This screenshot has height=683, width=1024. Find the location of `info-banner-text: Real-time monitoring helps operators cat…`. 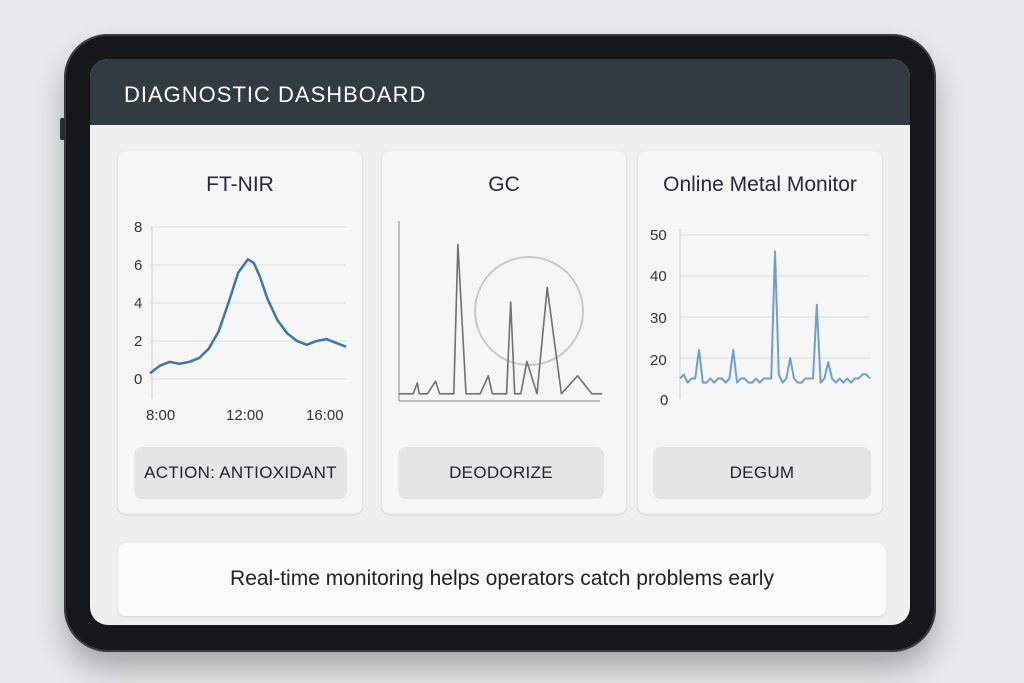

info-banner-text: Real-time monitoring helps operators cat… is located at coordinates (502, 578).